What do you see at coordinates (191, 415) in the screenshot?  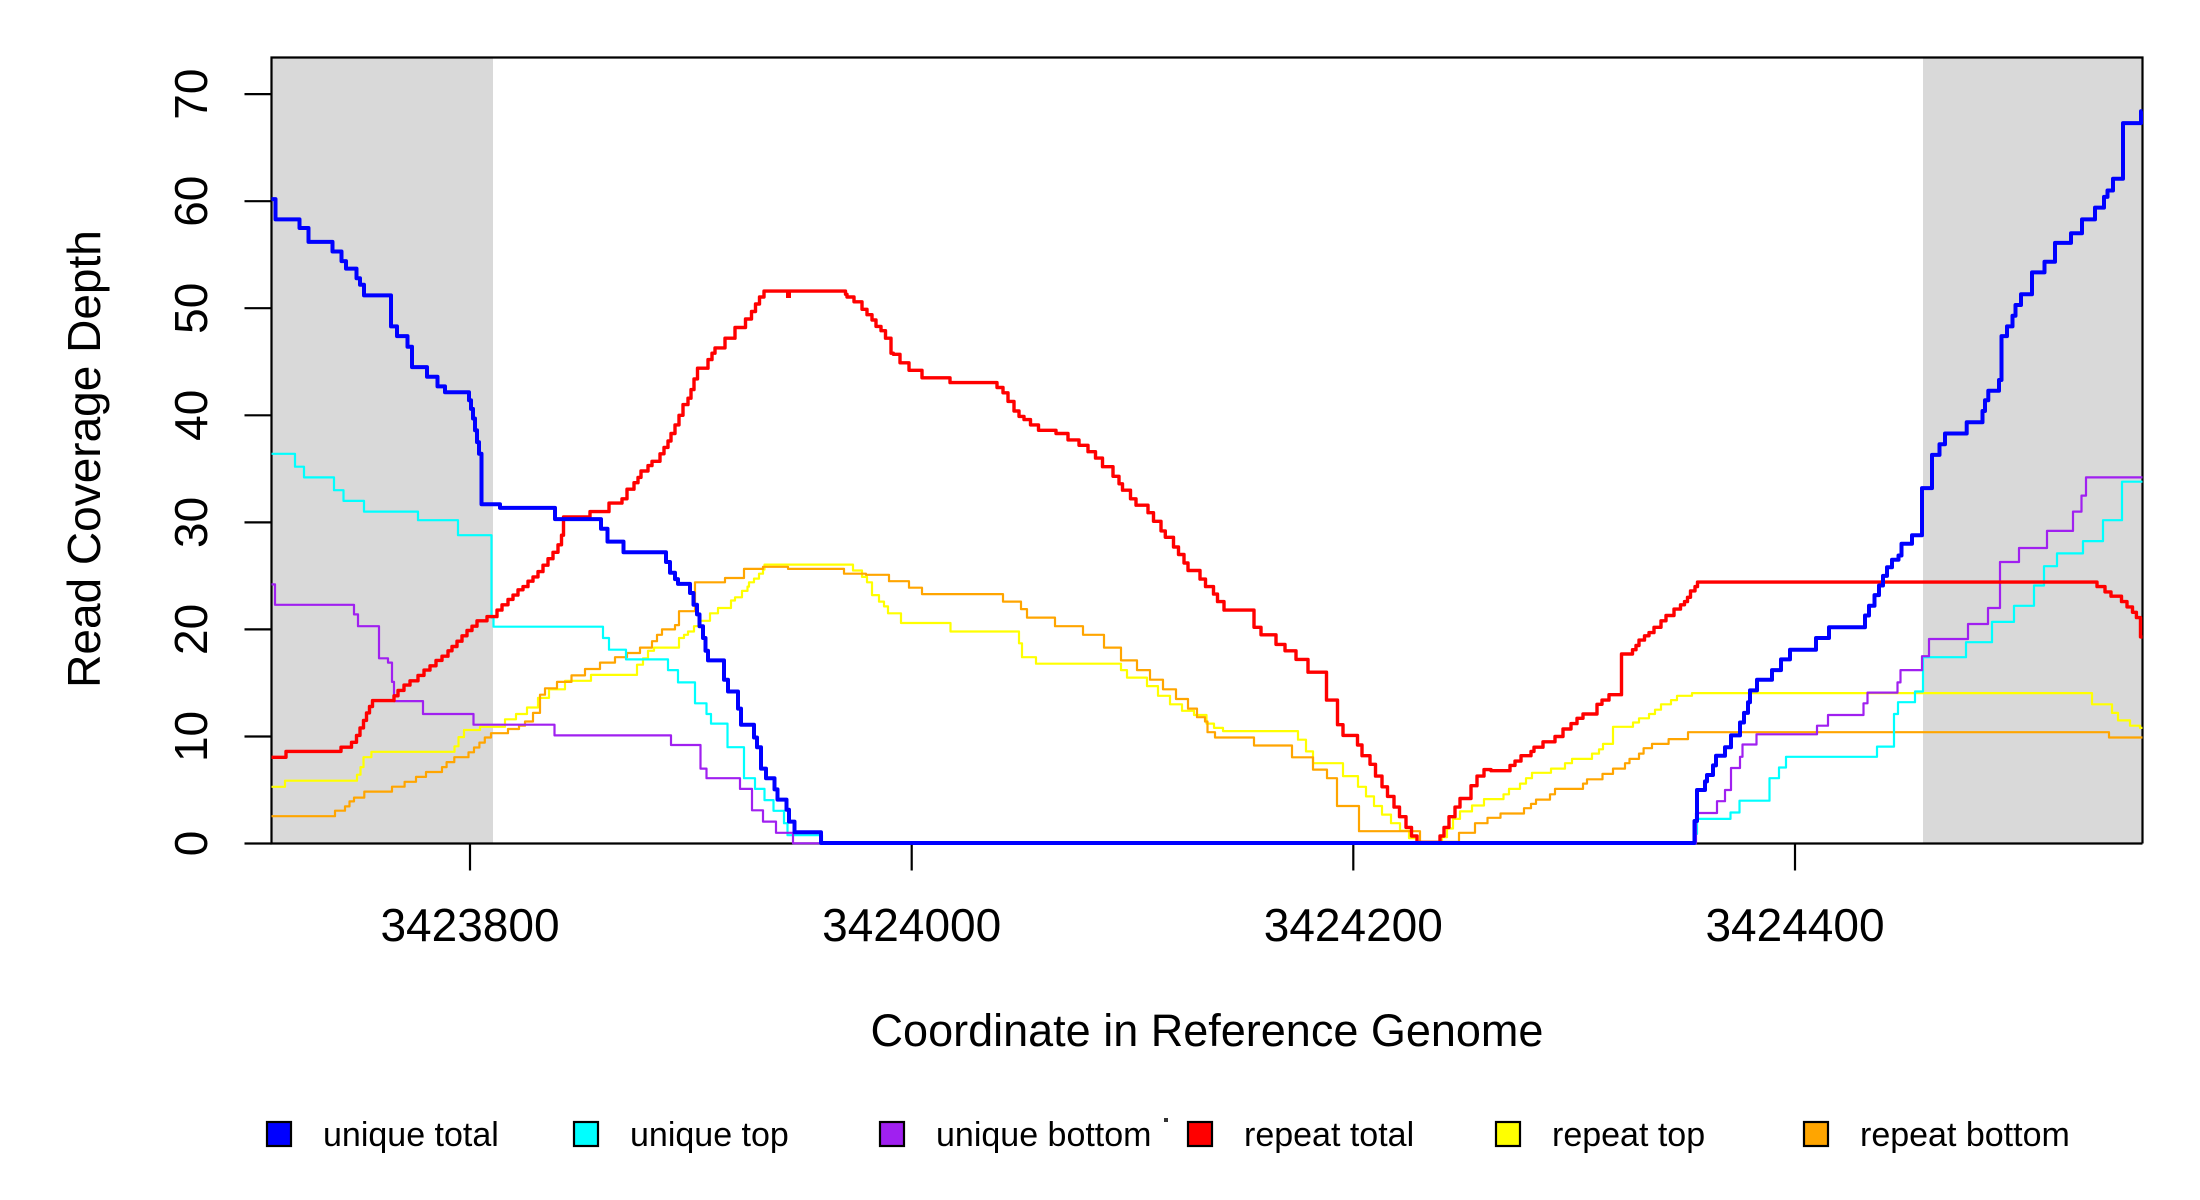 I see `svg-text: 40` at bounding box center [191, 415].